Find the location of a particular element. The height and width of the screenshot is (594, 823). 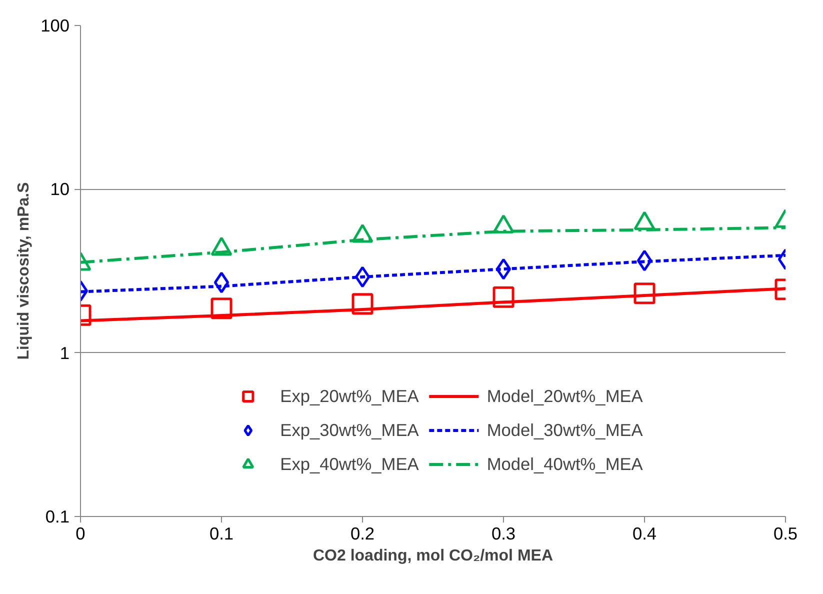

x-tick-label: 0.4 is located at coordinates (644, 534).